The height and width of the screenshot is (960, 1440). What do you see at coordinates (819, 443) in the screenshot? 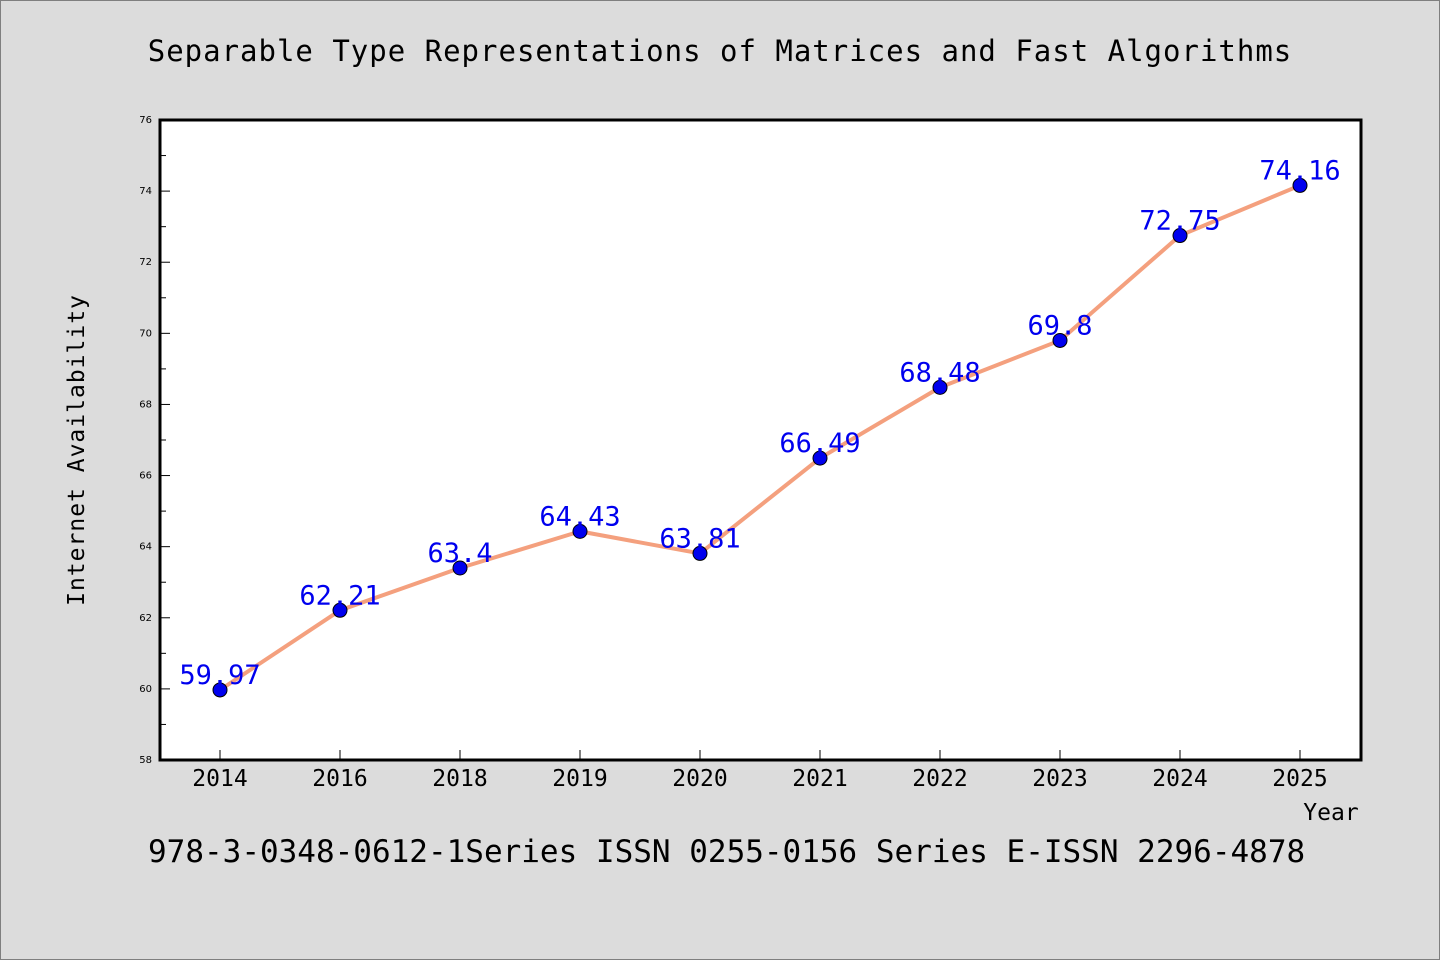
I see `data-label: 66.49` at bounding box center [819, 443].